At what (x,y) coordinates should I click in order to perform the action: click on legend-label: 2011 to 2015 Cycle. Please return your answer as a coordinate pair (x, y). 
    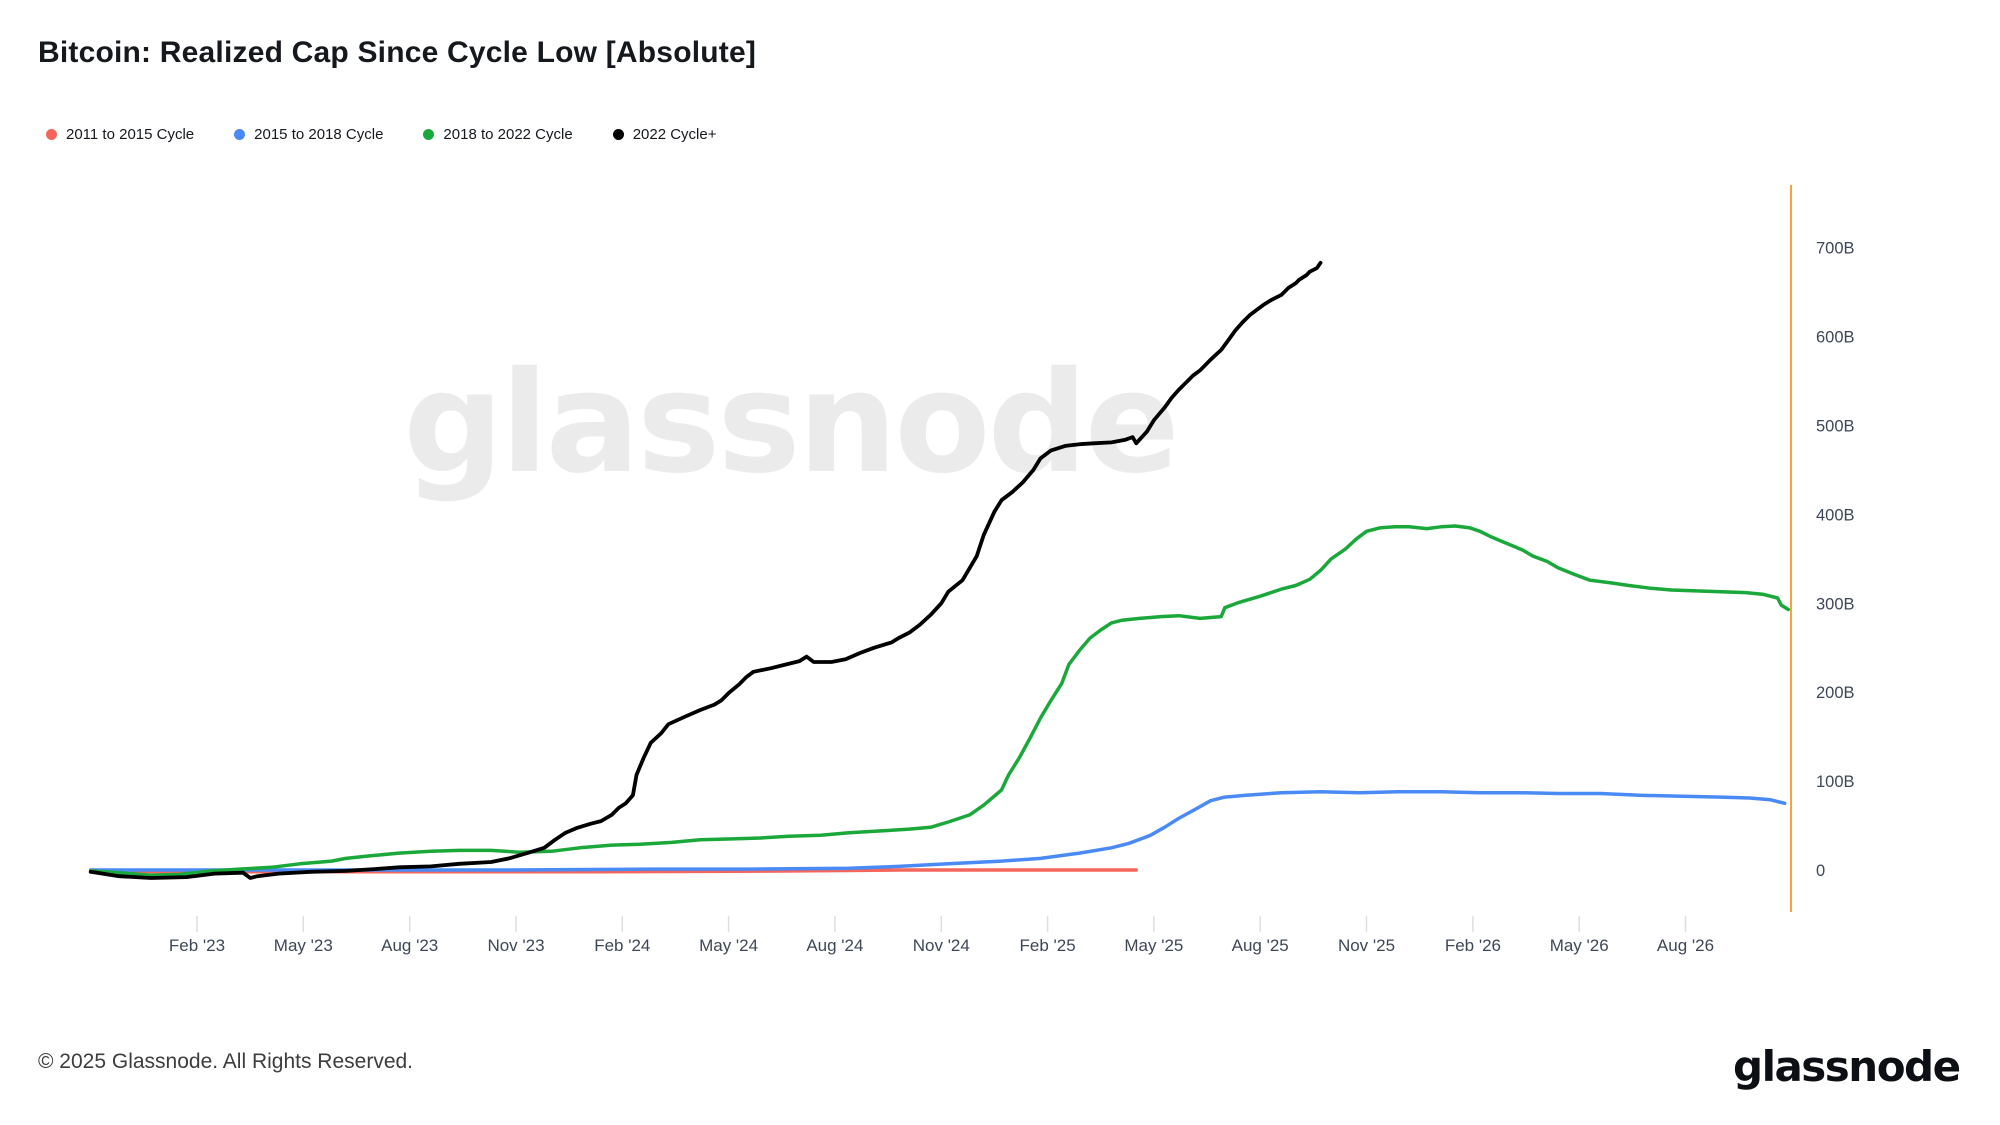
    Looking at the image, I should click on (130, 134).